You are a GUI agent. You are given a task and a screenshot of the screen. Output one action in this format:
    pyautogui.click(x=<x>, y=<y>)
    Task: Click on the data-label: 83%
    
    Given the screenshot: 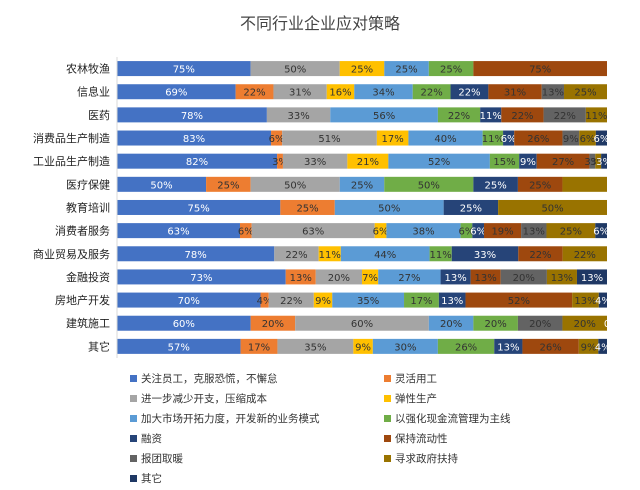 What is the action you would take?
    pyautogui.click(x=194, y=139)
    